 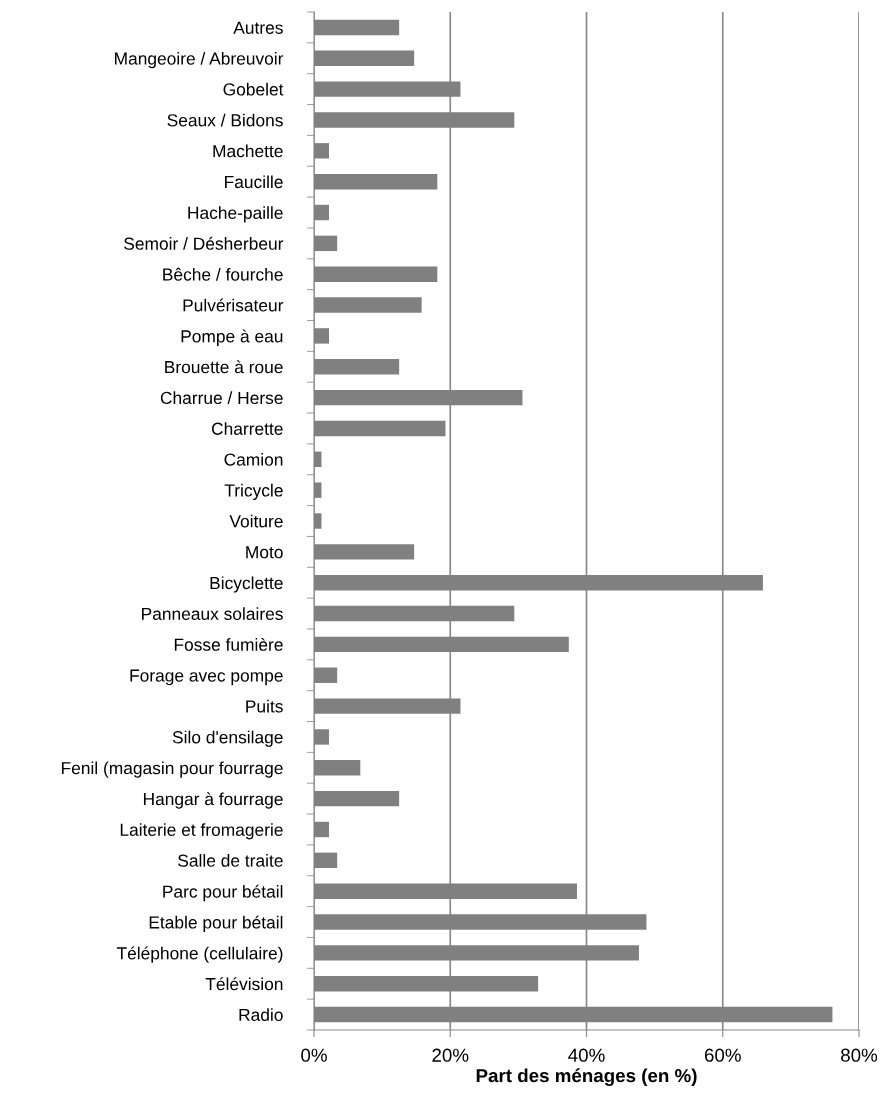 What do you see at coordinates (235, 214) in the screenshot?
I see `y-tick-label: Hache-paille` at bounding box center [235, 214].